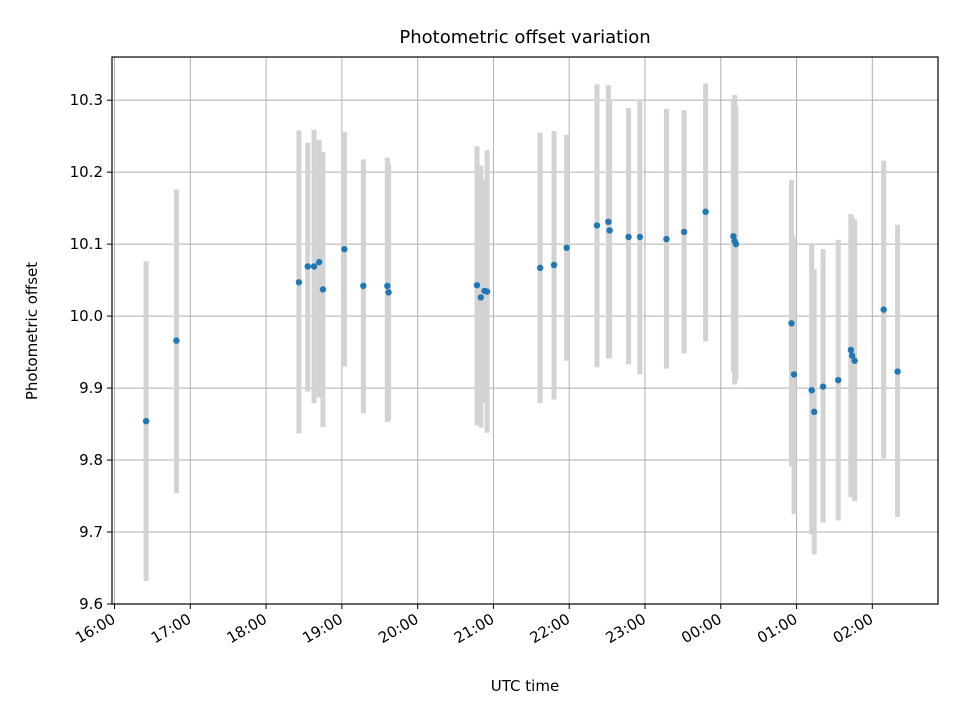  What do you see at coordinates (32, 331) in the screenshot?
I see `y-axis-label: Photometric offset` at bounding box center [32, 331].